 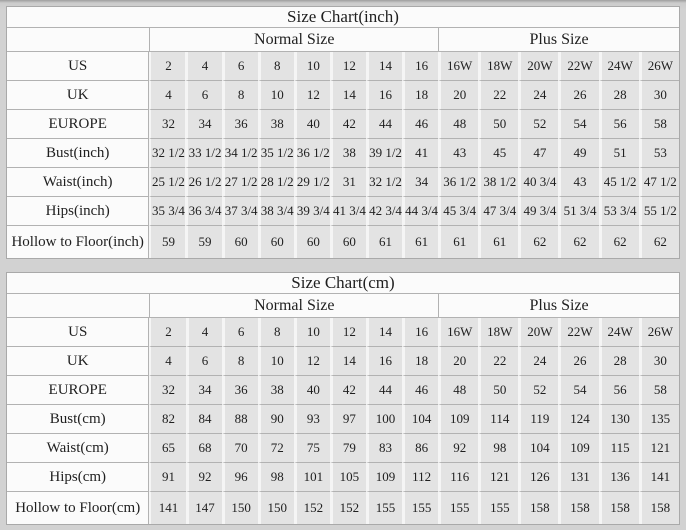 I want to click on size-value-cell: 26, so click(x=578, y=361).